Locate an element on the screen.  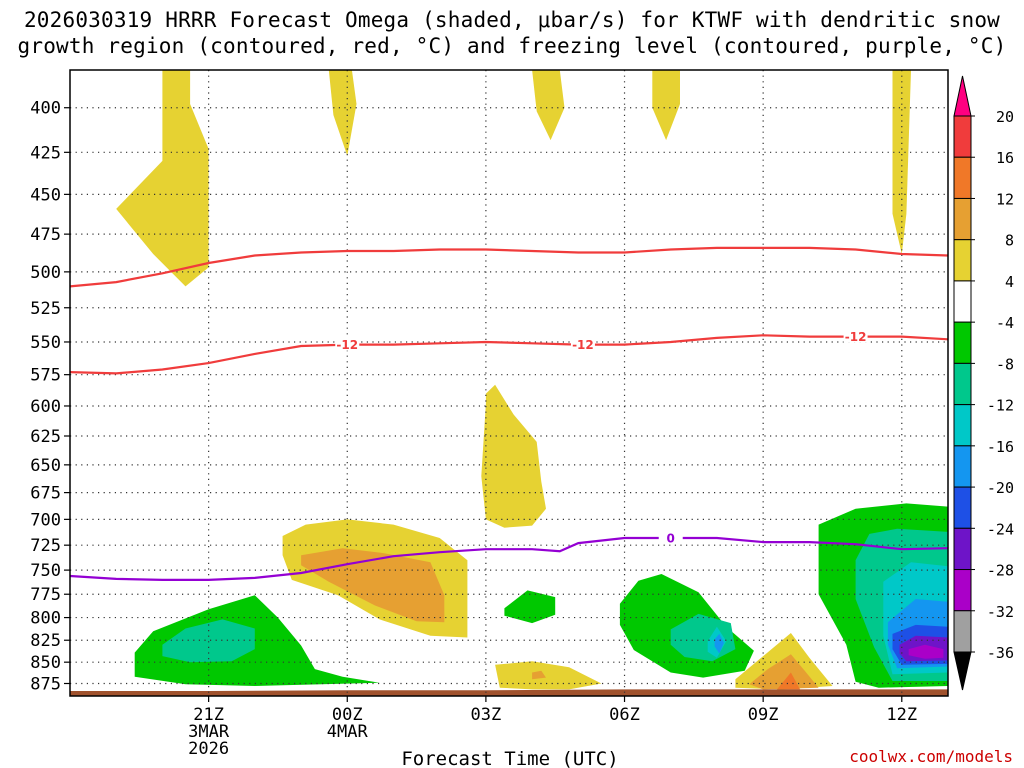
x-tick-year-21Z: 2026 is located at coordinates (208, 749).